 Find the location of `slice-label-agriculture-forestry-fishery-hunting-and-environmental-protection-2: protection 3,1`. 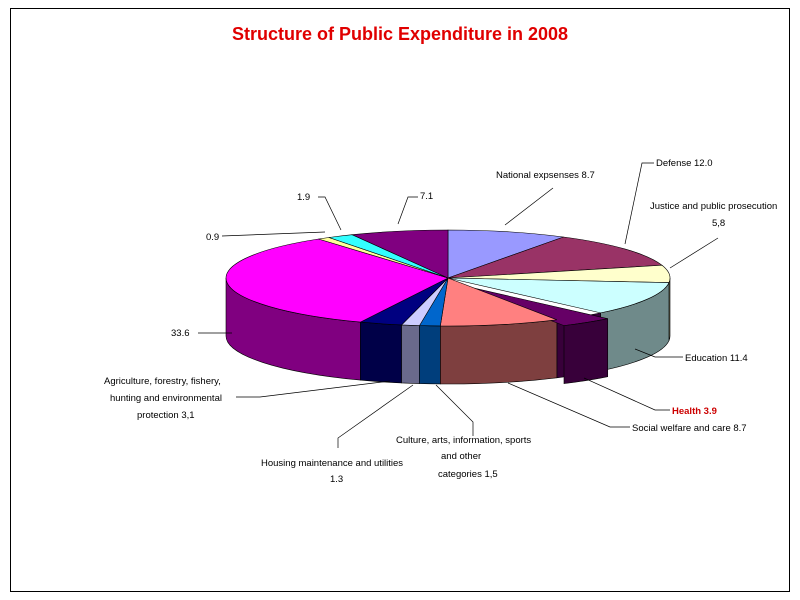

slice-label-agriculture-forestry-fishery-hunting-and-environmental-protection-2: protection 3,1 is located at coordinates (166, 415).